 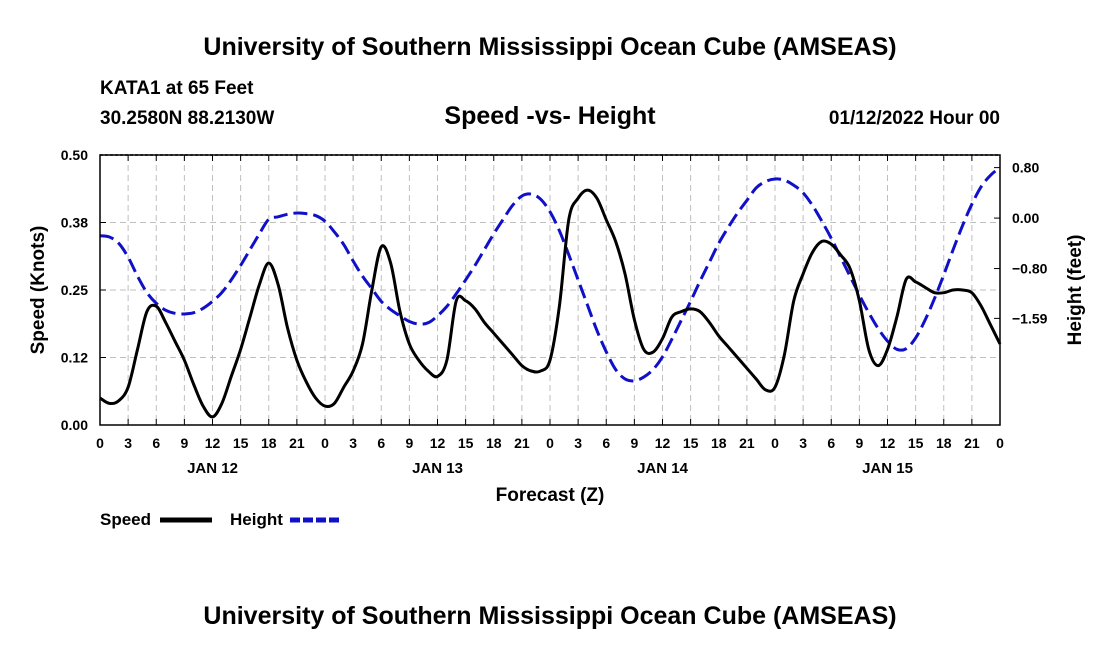 What do you see at coordinates (550, 116) in the screenshot?
I see `chart-title: Speed -vs- Height` at bounding box center [550, 116].